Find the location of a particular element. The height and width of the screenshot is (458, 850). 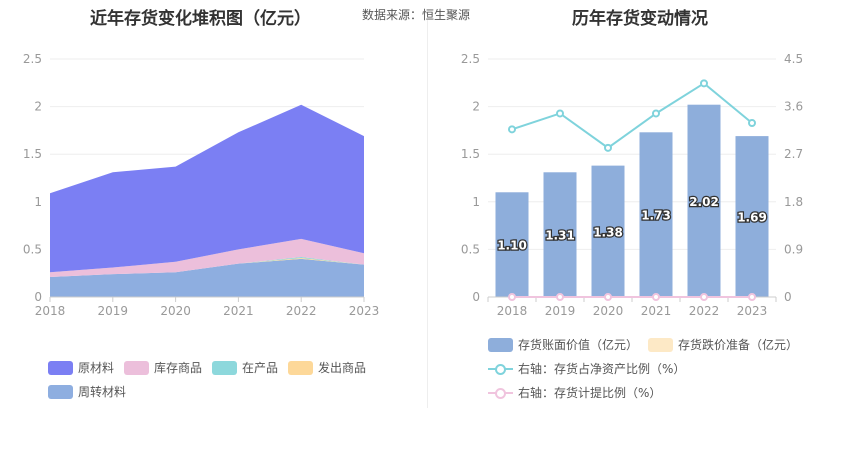

legend-item: 周转材料 is located at coordinates (87, 391).